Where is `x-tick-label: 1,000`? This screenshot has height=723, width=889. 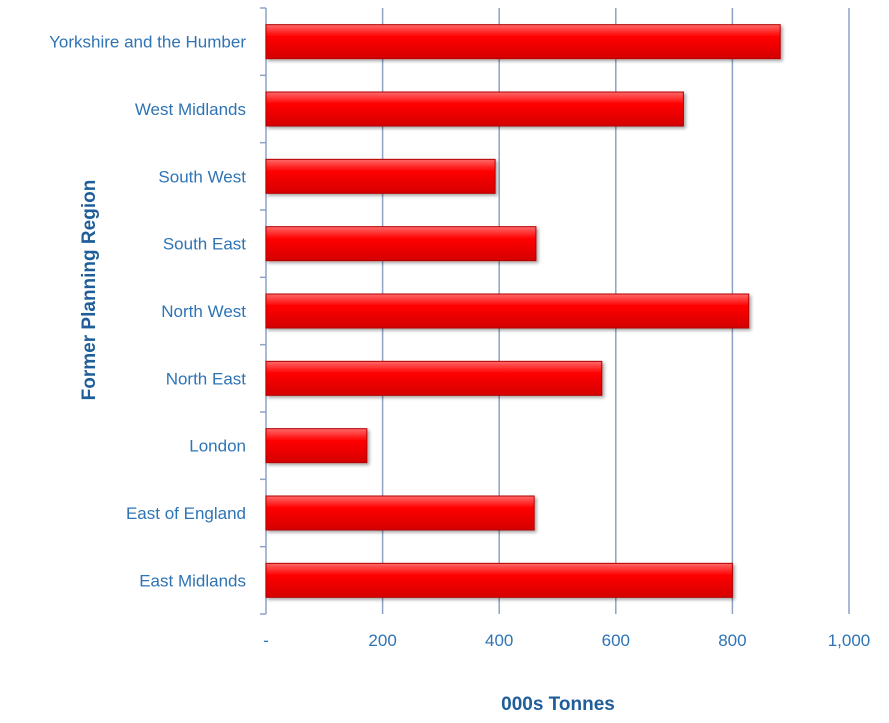 x-tick-label: 1,000 is located at coordinates (849, 640).